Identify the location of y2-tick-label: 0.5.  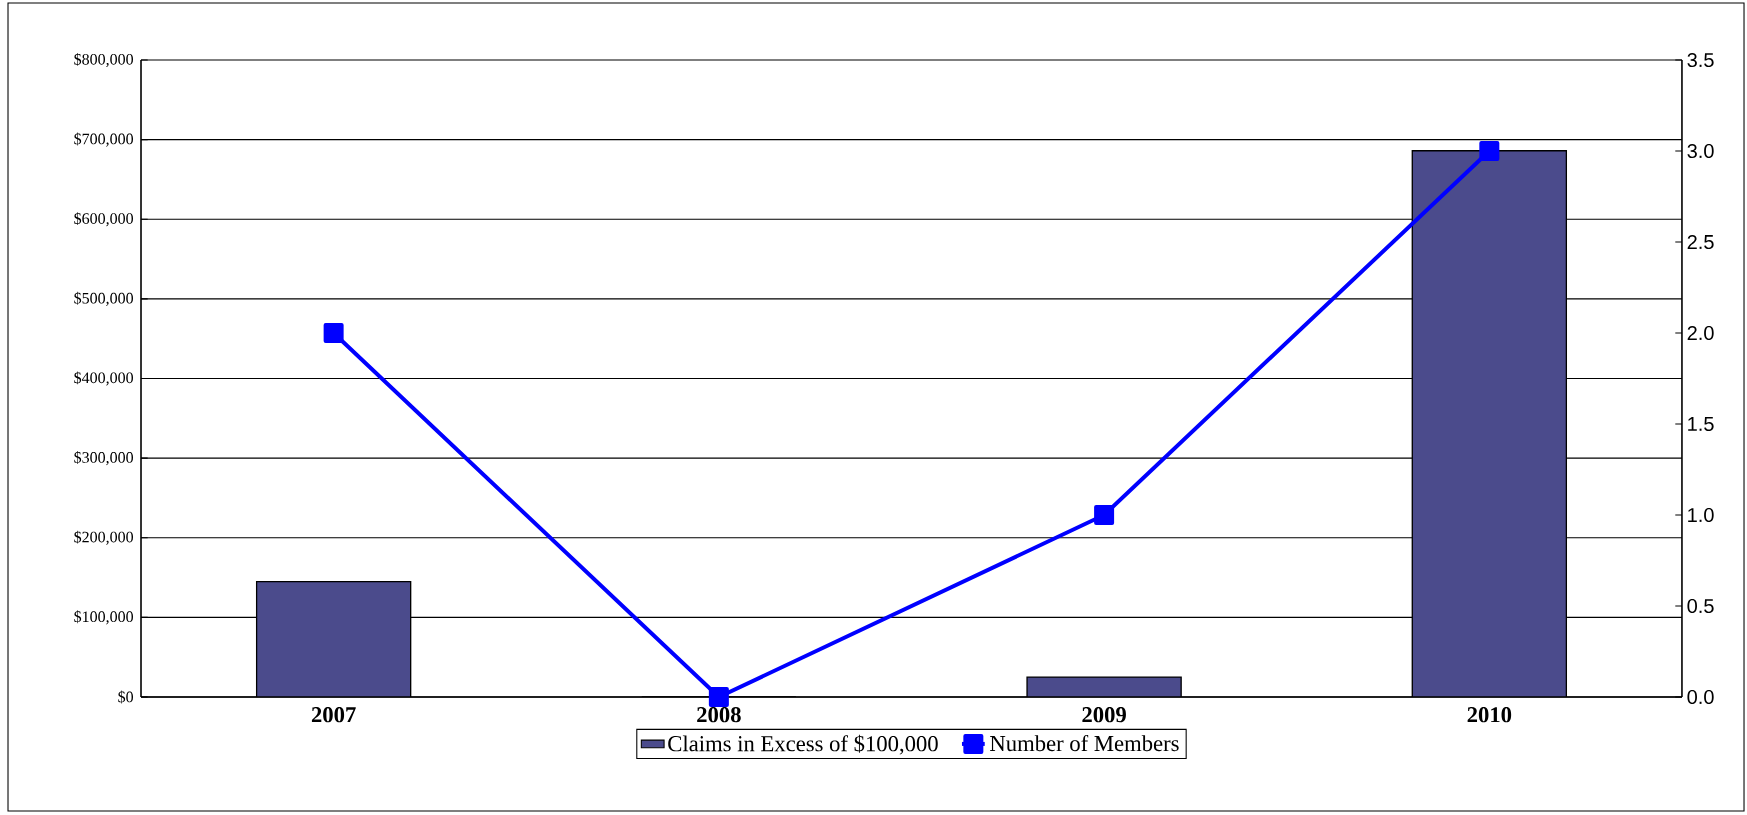
(1700, 606).